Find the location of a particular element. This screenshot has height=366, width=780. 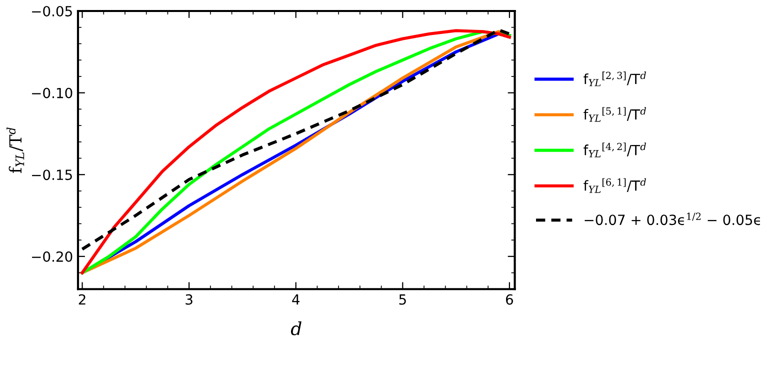

legend-label: f$_{YL}$$^{[6,1]}$/T$^{d}$ is located at coordinates (615, 185).